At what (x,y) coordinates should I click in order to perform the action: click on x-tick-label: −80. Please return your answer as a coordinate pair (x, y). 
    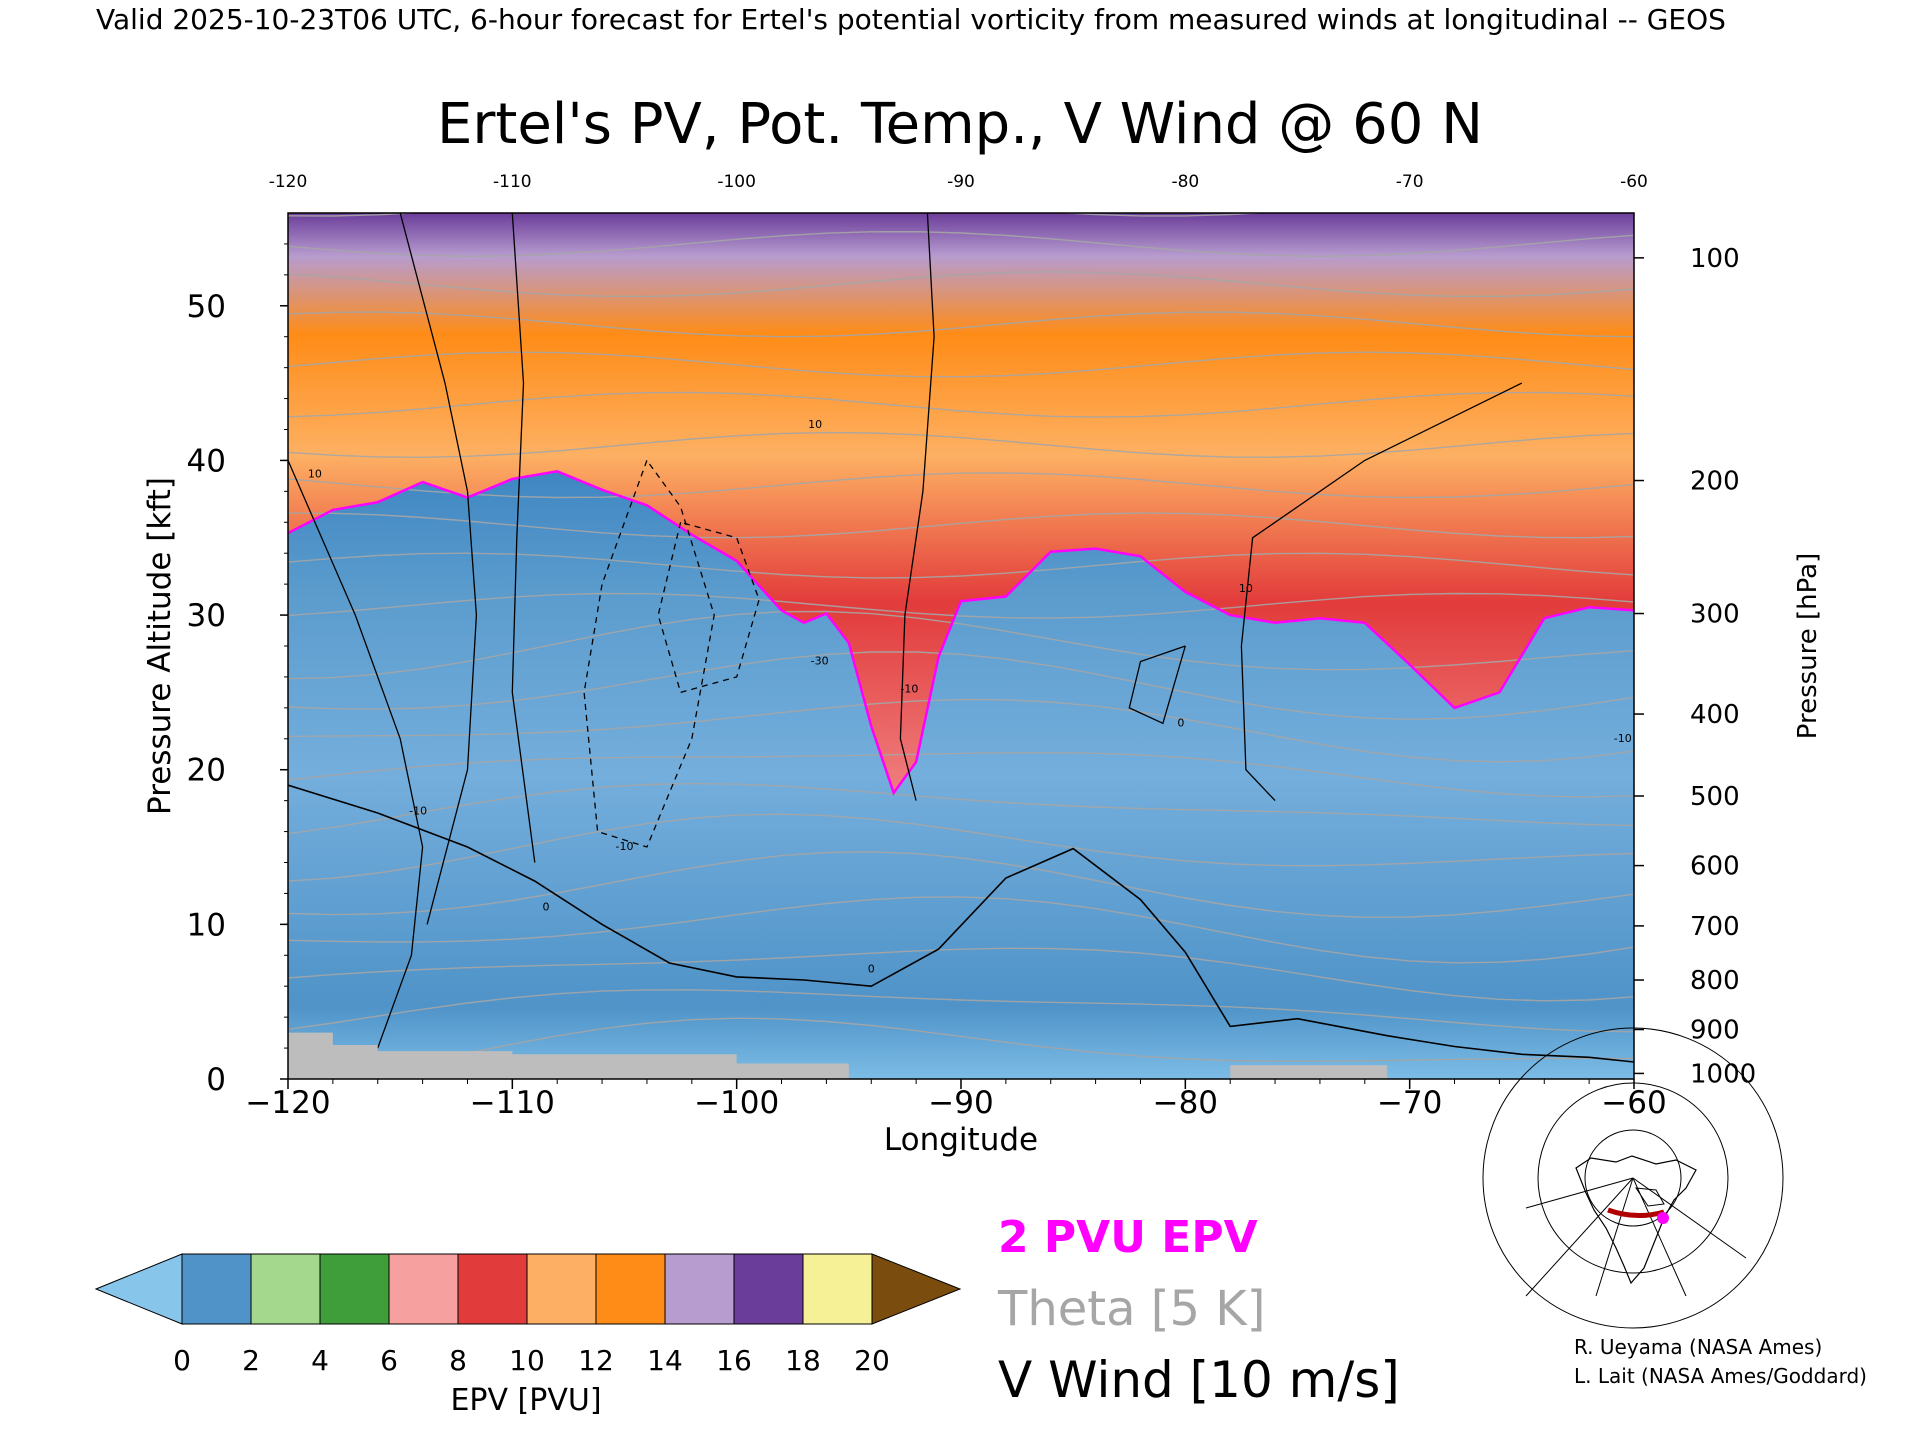
    Looking at the image, I should click on (1185, 1103).